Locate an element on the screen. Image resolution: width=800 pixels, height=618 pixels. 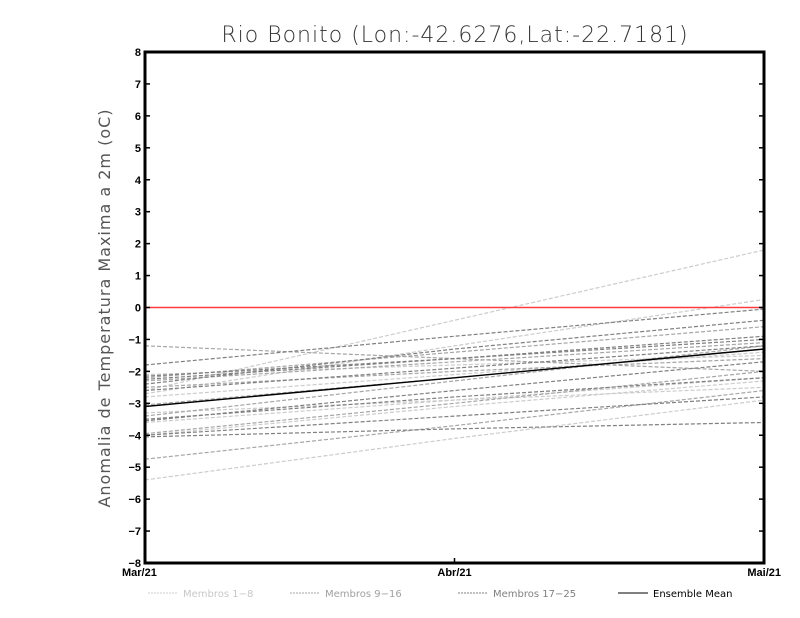
member-line-m17 is located at coordinates (454, 337).